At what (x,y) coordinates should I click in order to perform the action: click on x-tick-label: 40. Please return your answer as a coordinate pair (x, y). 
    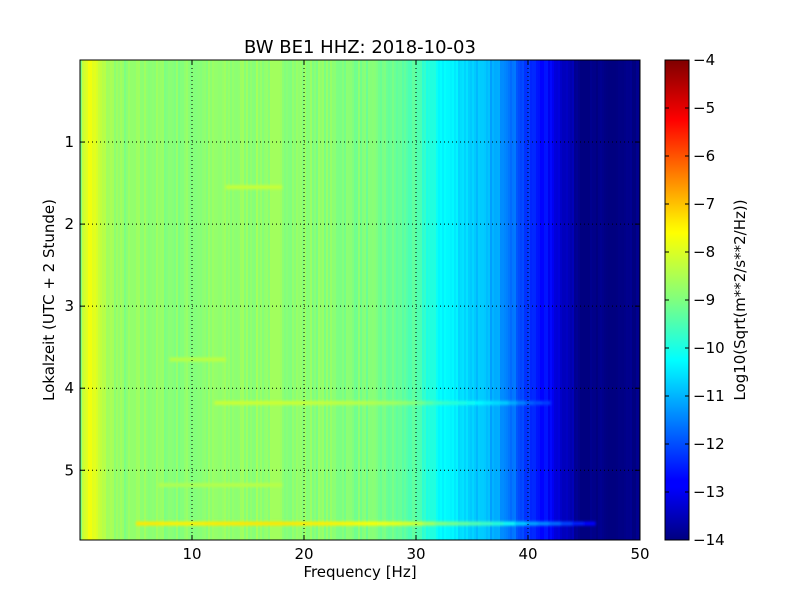
    Looking at the image, I should click on (527, 554).